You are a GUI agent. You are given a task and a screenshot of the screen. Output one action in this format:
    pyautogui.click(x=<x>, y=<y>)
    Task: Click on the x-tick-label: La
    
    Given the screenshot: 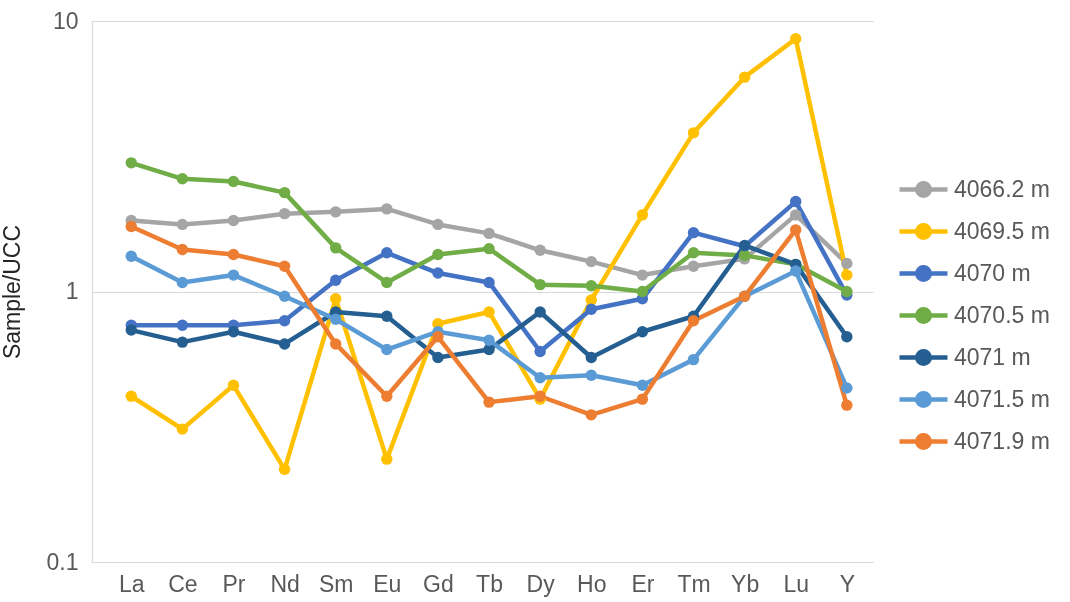 What is the action you would take?
    pyautogui.click(x=131, y=583)
    